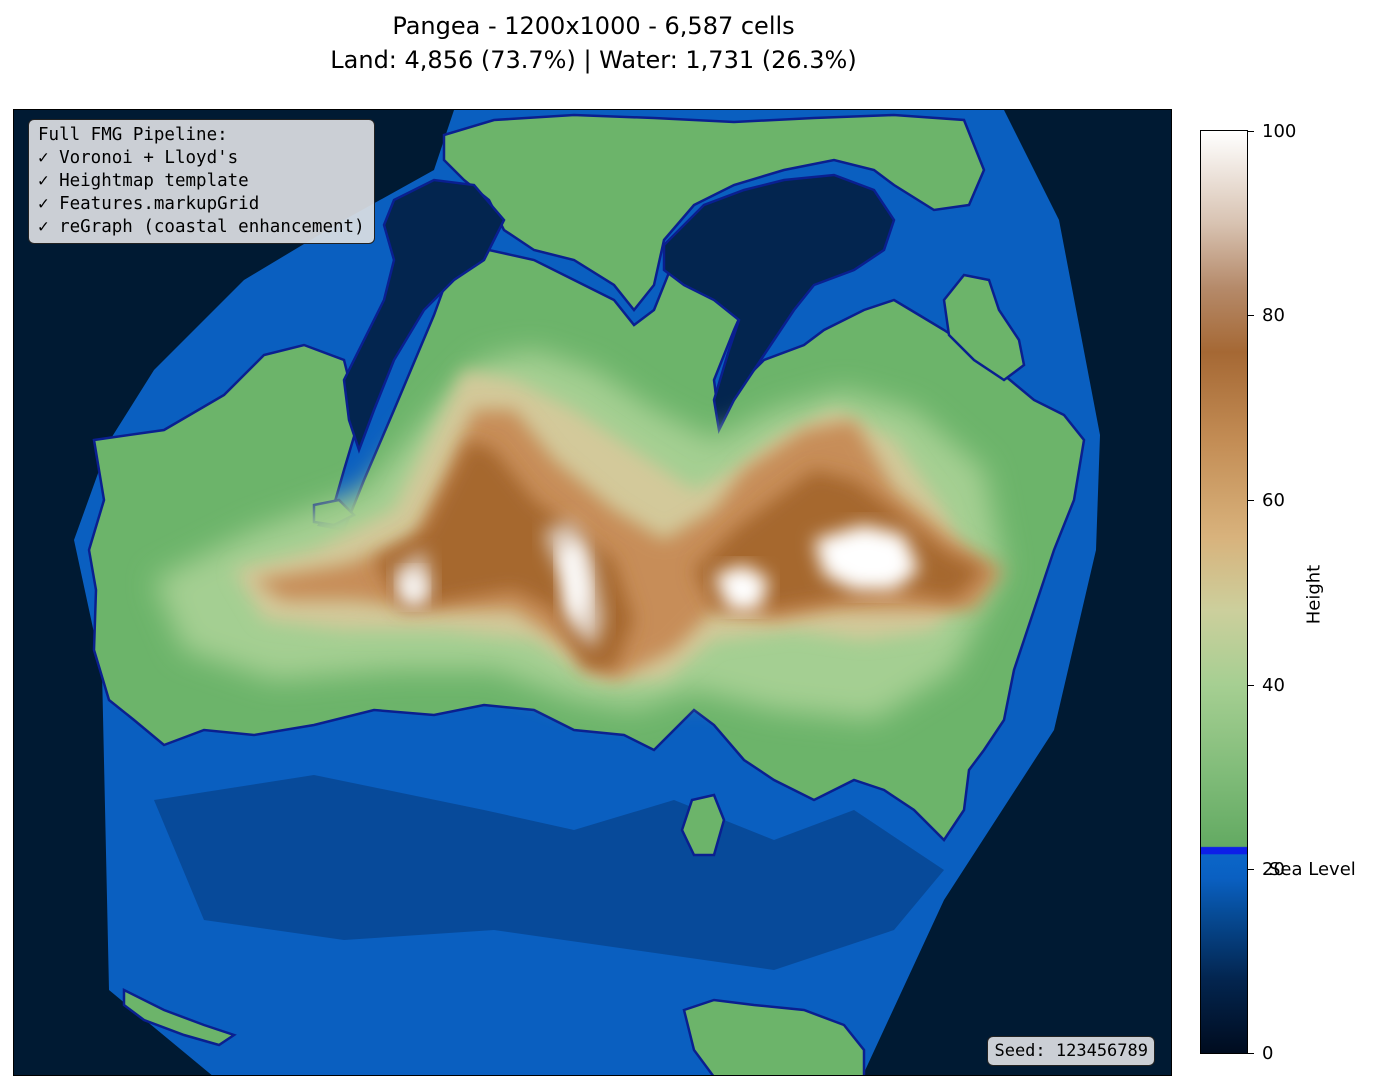 Image resolution: width=1385 pixels, height=1090 pixels. Describe the element at coordinates (138, 158) in the screenshot. I see `pipeline-line: ✓ Voronoi + Lloyd's` at that location.